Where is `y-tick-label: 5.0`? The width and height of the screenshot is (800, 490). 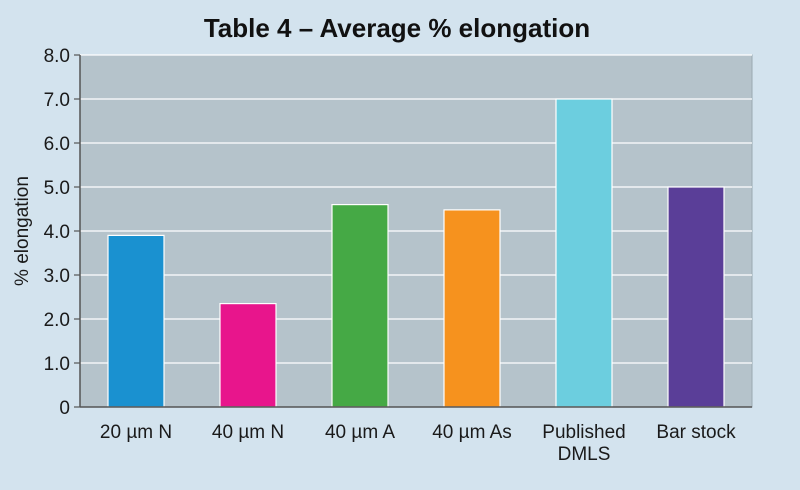
y-tick-label: 5.0 is located at coordinates (57, 188).